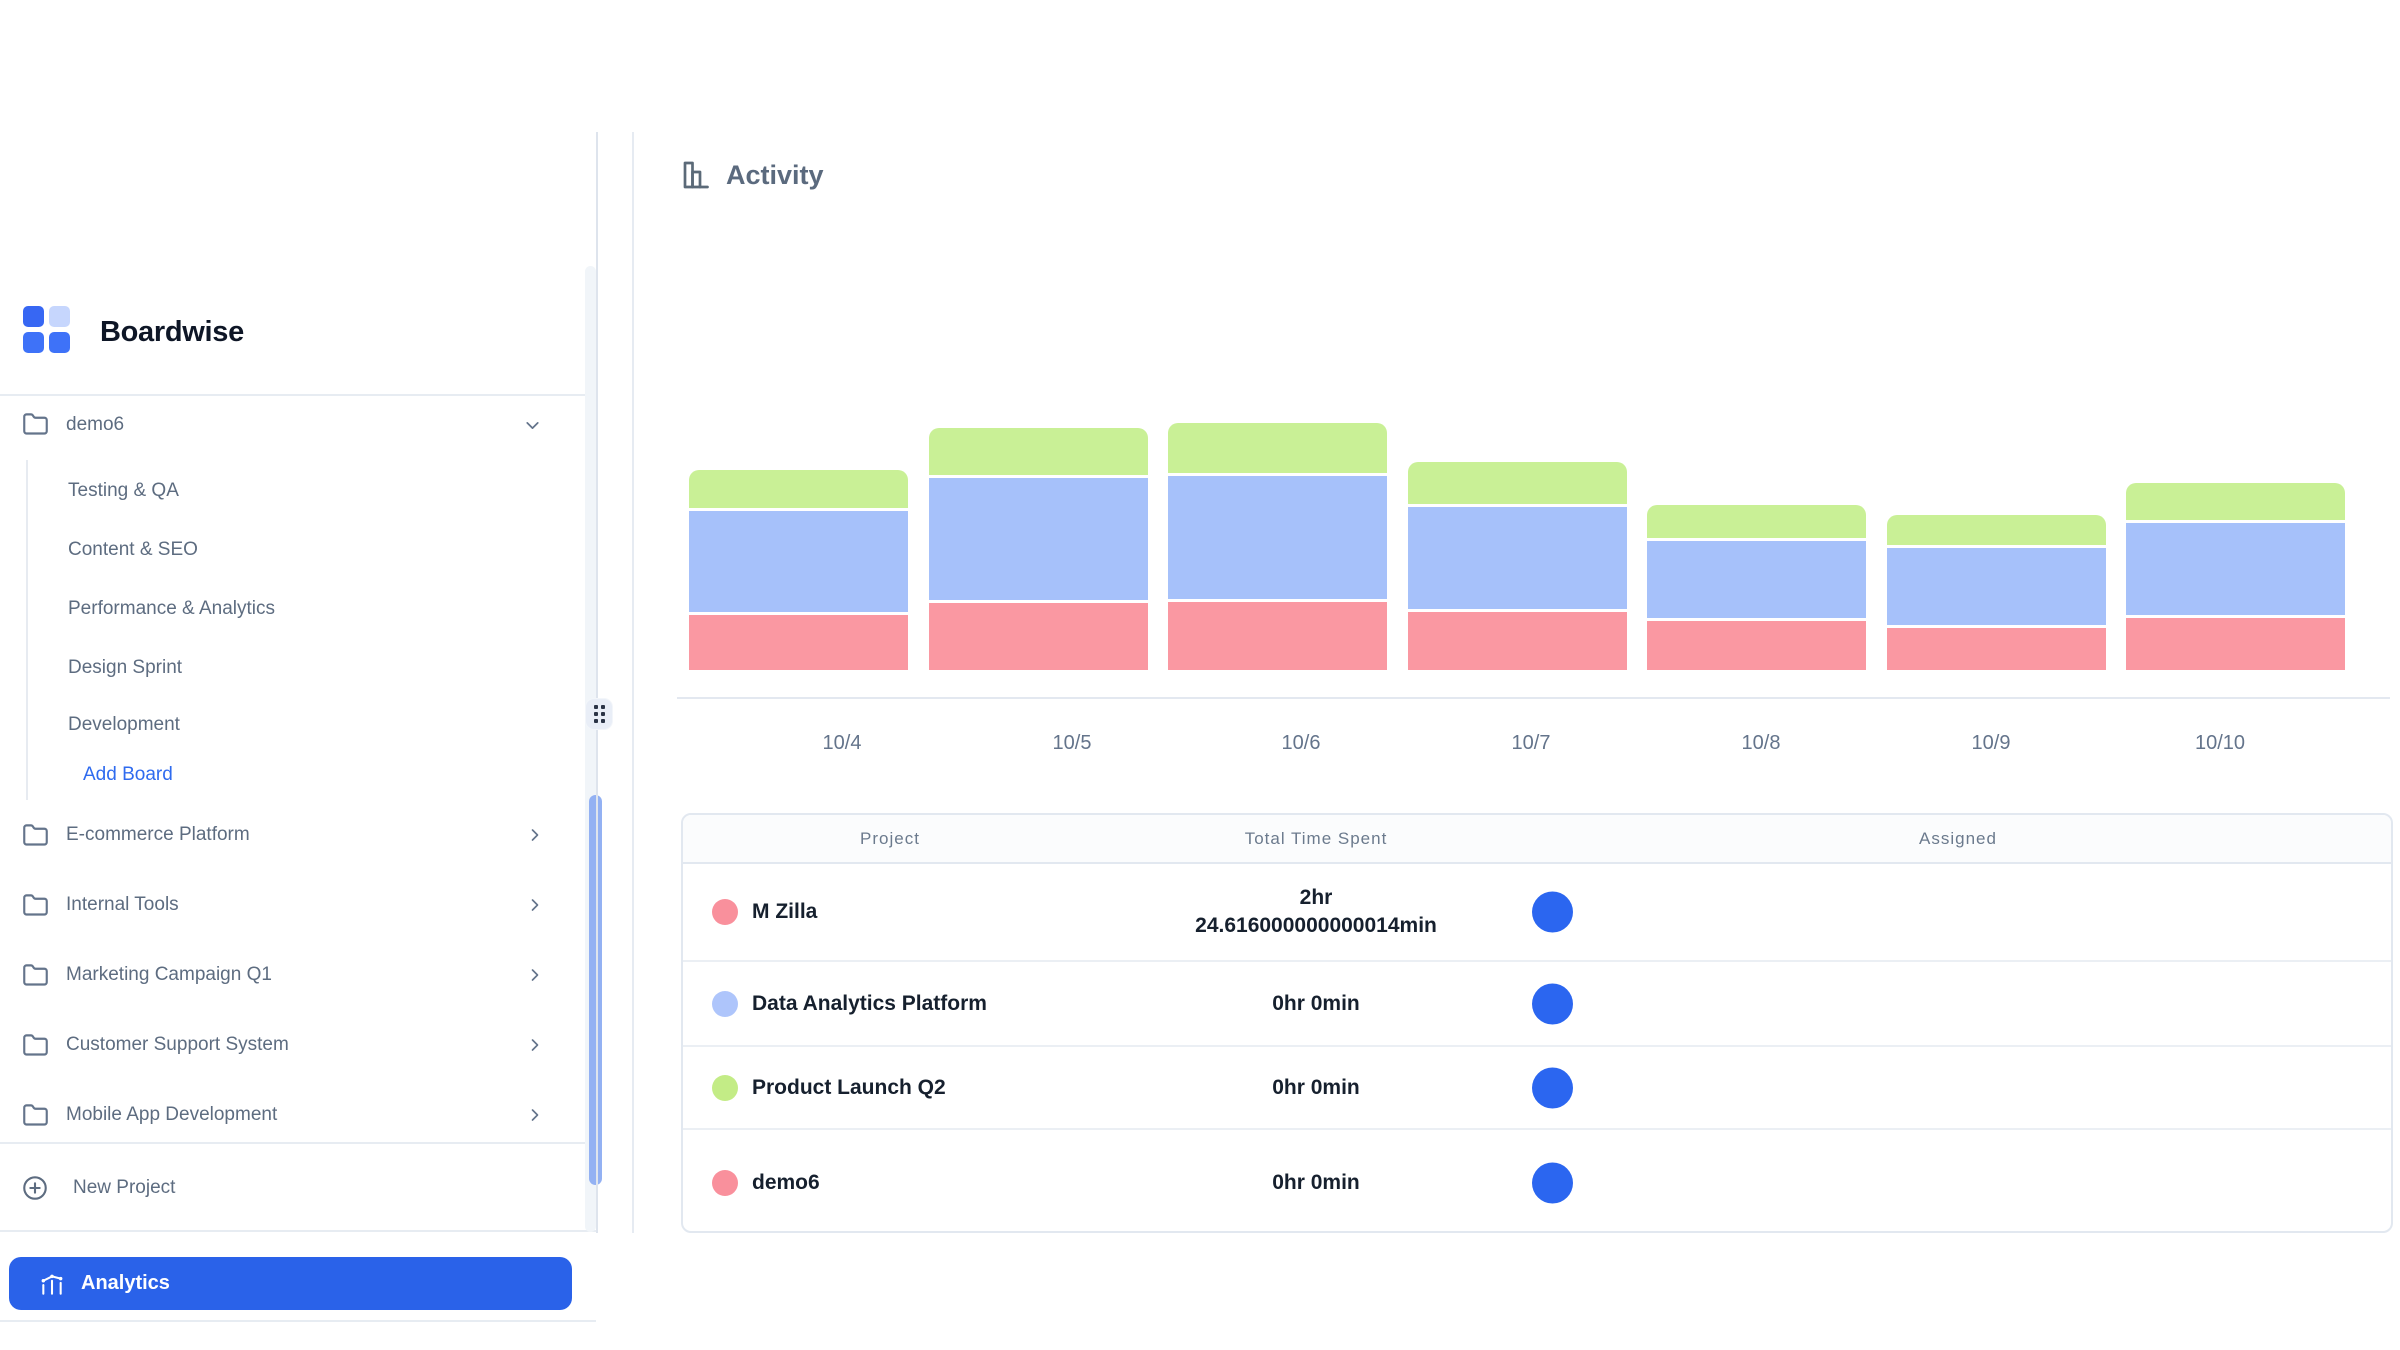 The width and height of the screenshot is (2400, 1350). What do you see at coordinates (599, 714) in the screenshot?
I see `panel-resize-handle` at bounding box center [599, 714].